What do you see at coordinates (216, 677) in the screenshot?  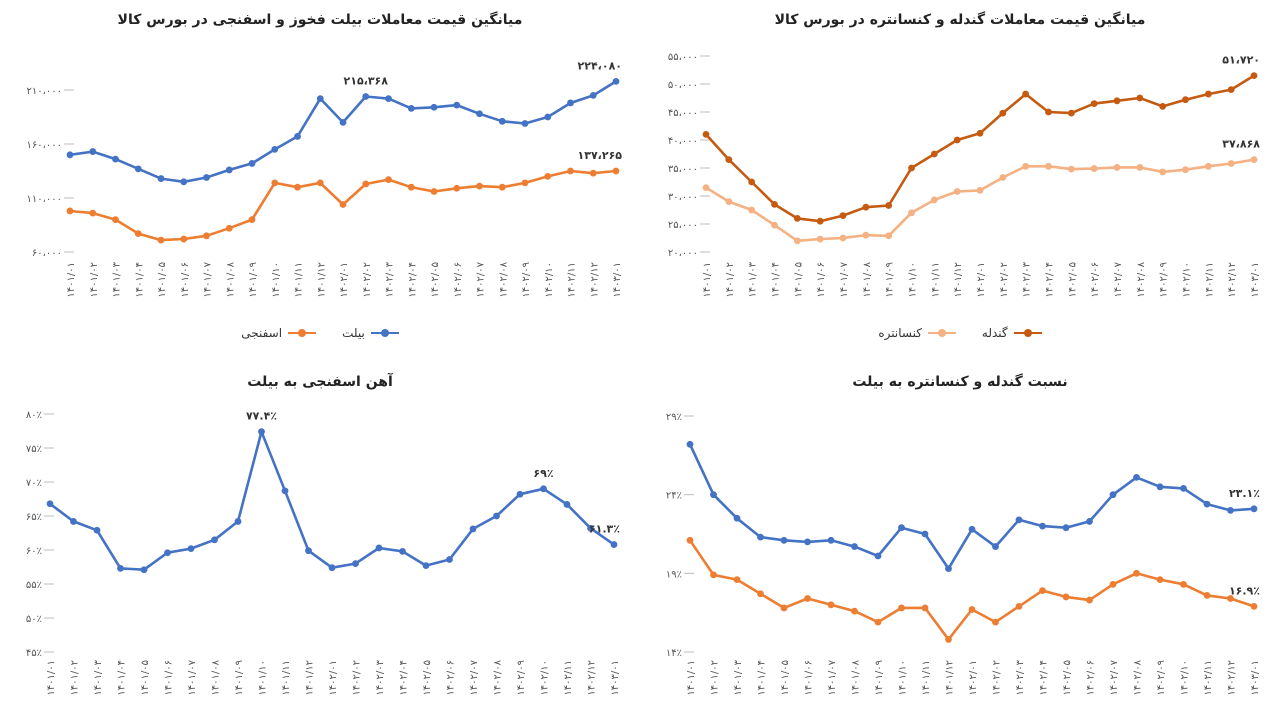 I see `x-tick-label: ۱۴۰۱/۰۸` at bounding box center [216, 677].